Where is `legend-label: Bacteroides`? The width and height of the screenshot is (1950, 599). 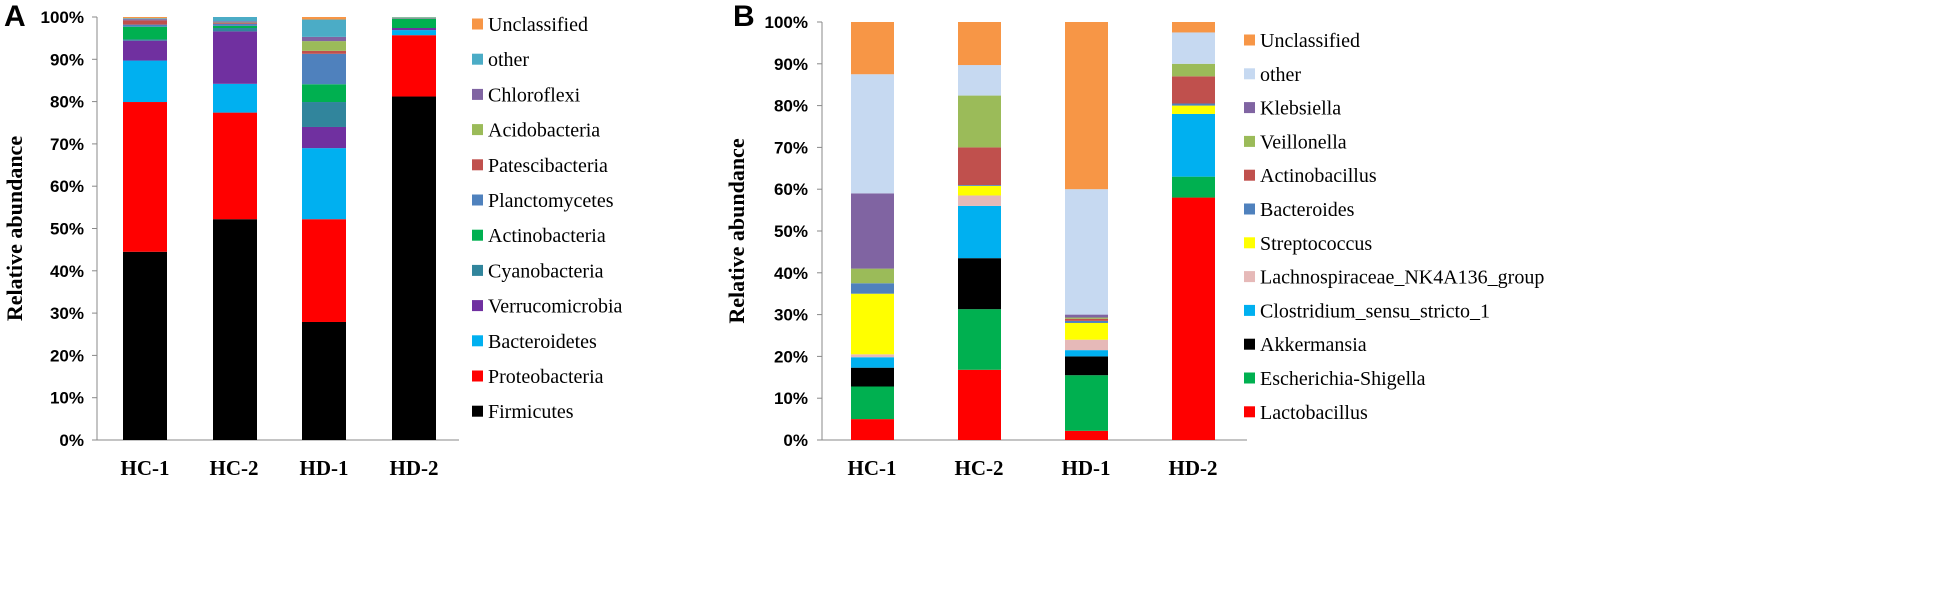
legend-label: Bacteroides is located at coordinates (1307, 210).